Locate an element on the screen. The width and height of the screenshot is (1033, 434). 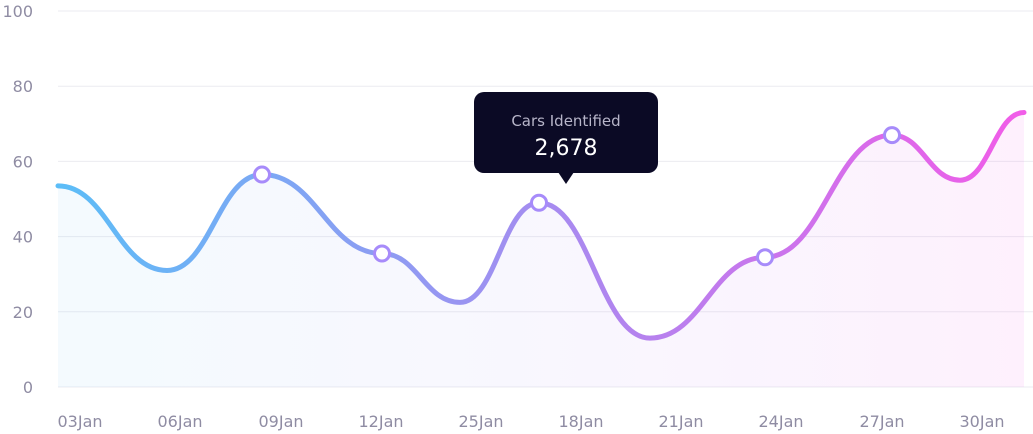
x-tick-label: 03Jan is located at coordinates (79, 421).